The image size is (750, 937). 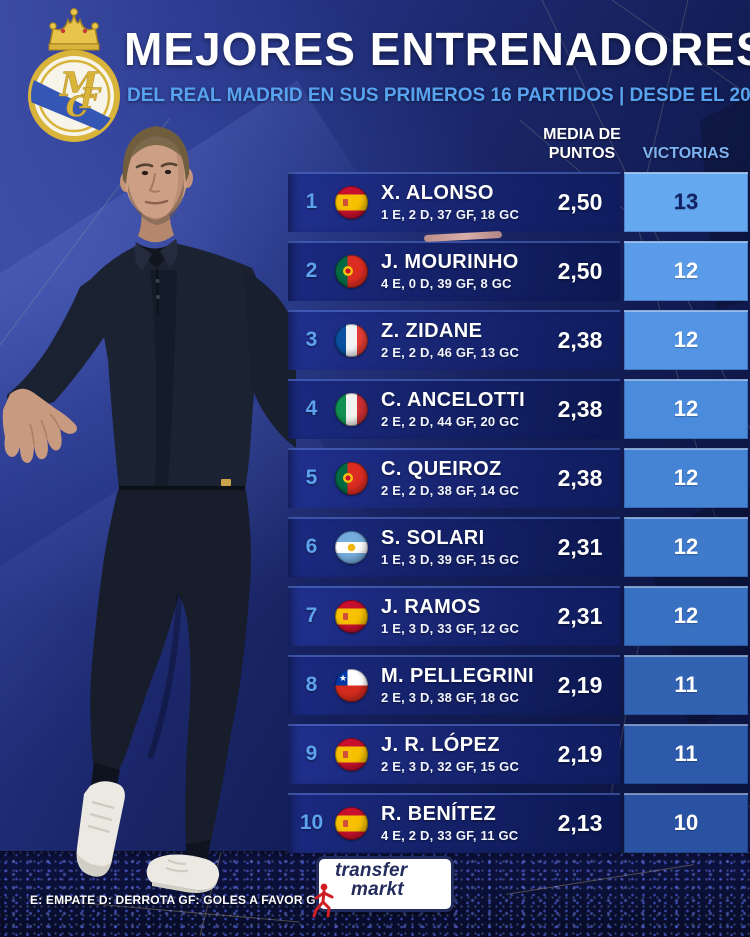 I want to click on points-average-value: 2,13, so click(x=580, y=822).